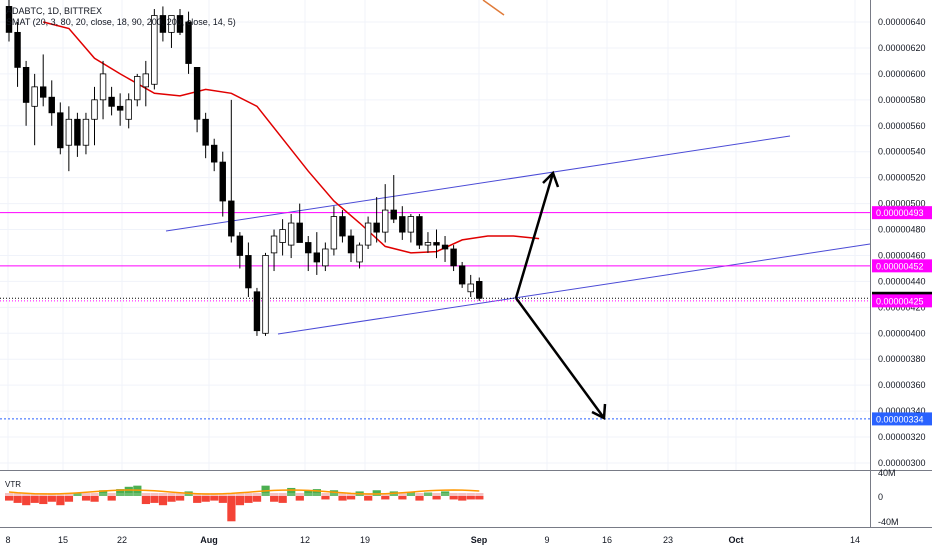  I want to click on time-tick-label: 23, so click(668, 540).